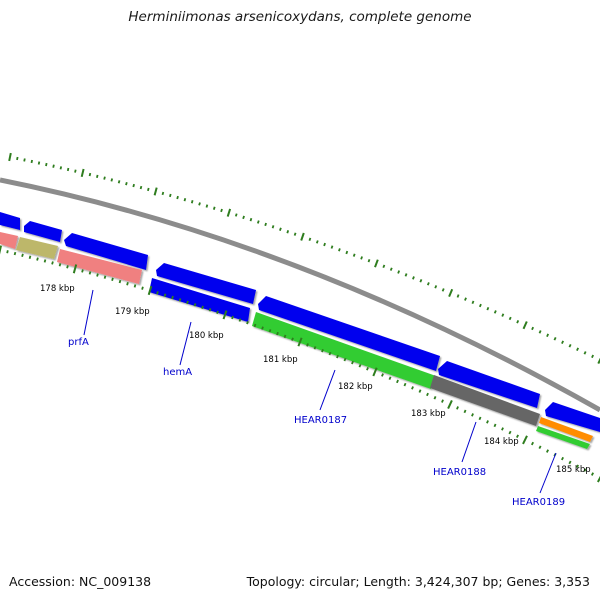 This screenshot has width=600, height=600. What do you see at coordinates (489, 384) in the screenshot?
I see `cds-feature-f` at bounding box center [489, 384].